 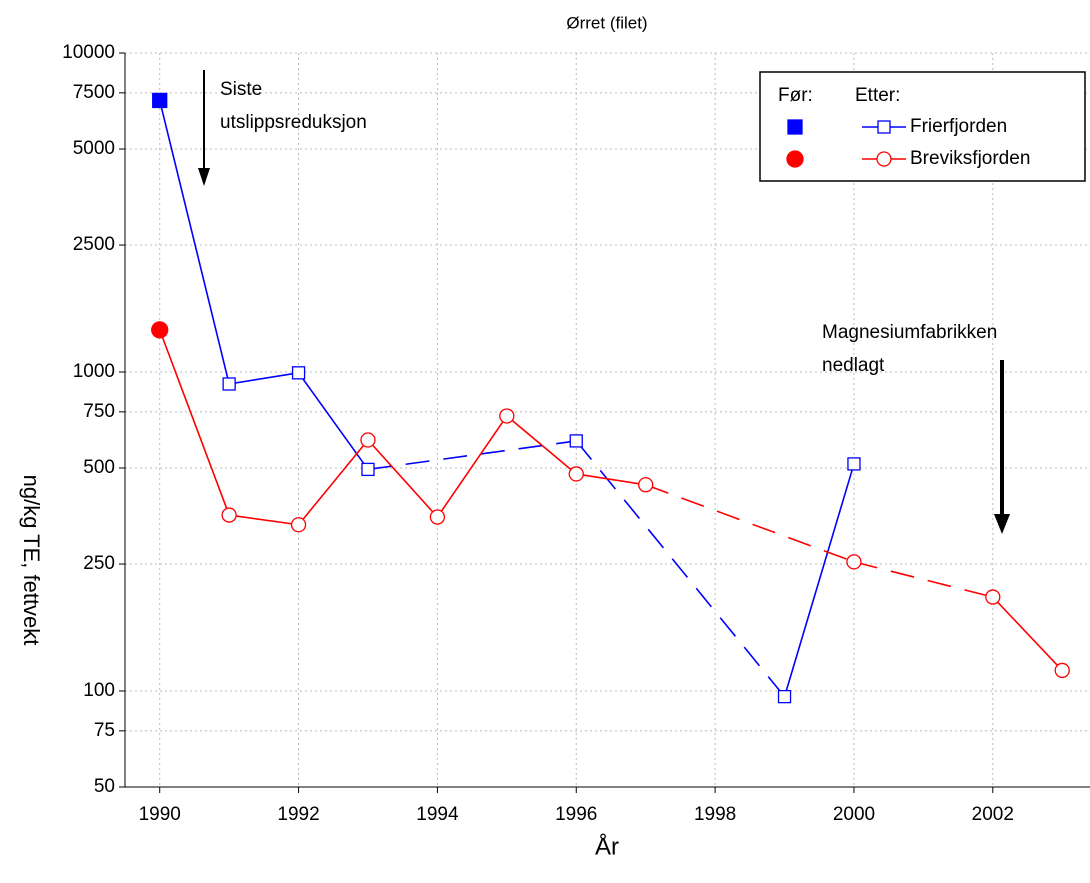 I want to click on annotation: Magnesiumfabrikken, so click(x=909, y=332).